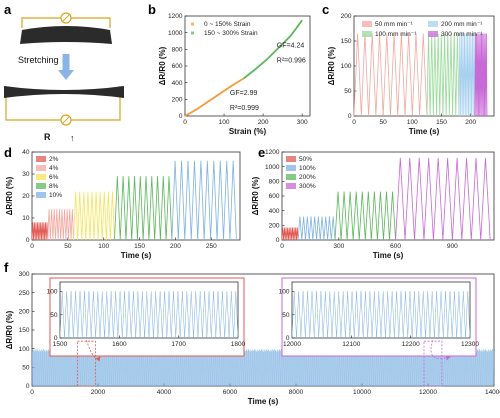 The image size is (500, 418). I want to click on legend-entry: 150 ~ 300% Strain, so click(231, 33).